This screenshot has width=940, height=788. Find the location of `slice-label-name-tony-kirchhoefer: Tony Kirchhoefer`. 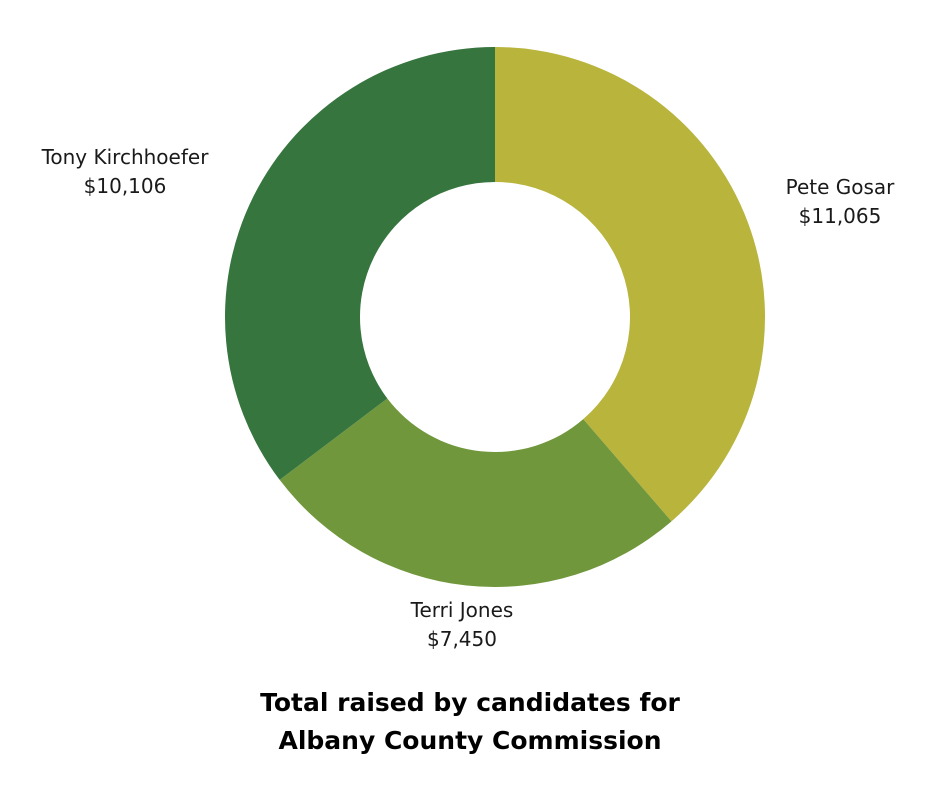

slice-label-name-tony-kirchhoefer: Tony Kirchhoefer is located at coordinates (125, 157).